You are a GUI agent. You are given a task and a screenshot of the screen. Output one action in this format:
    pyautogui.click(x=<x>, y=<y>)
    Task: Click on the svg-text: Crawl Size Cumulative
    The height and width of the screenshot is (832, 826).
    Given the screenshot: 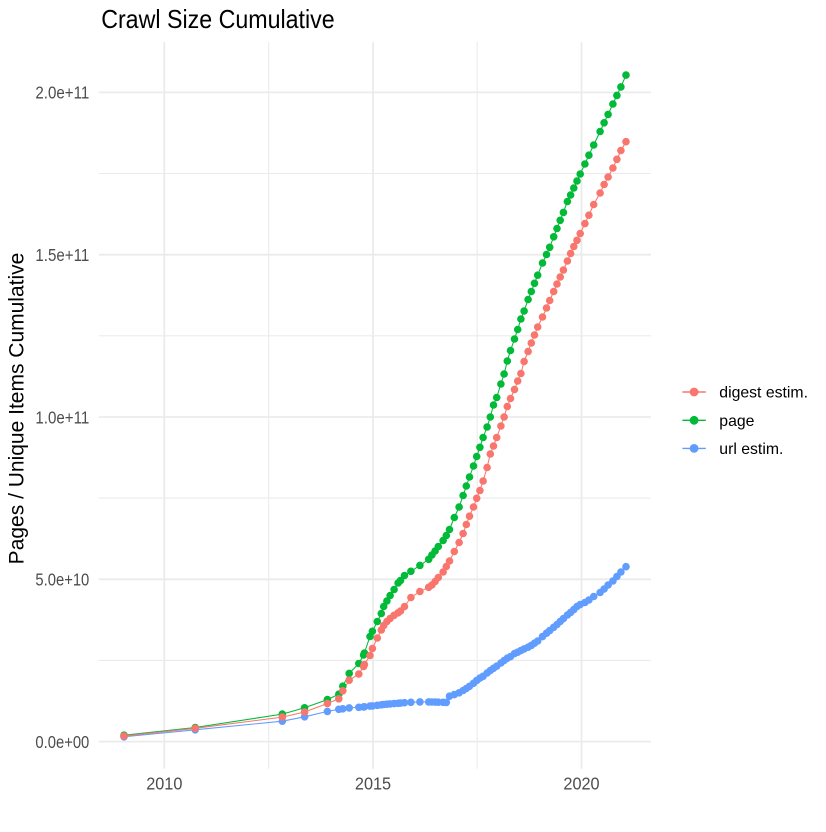 What is the action you would take?
    pyautogui.click(x=218, y=20)
    